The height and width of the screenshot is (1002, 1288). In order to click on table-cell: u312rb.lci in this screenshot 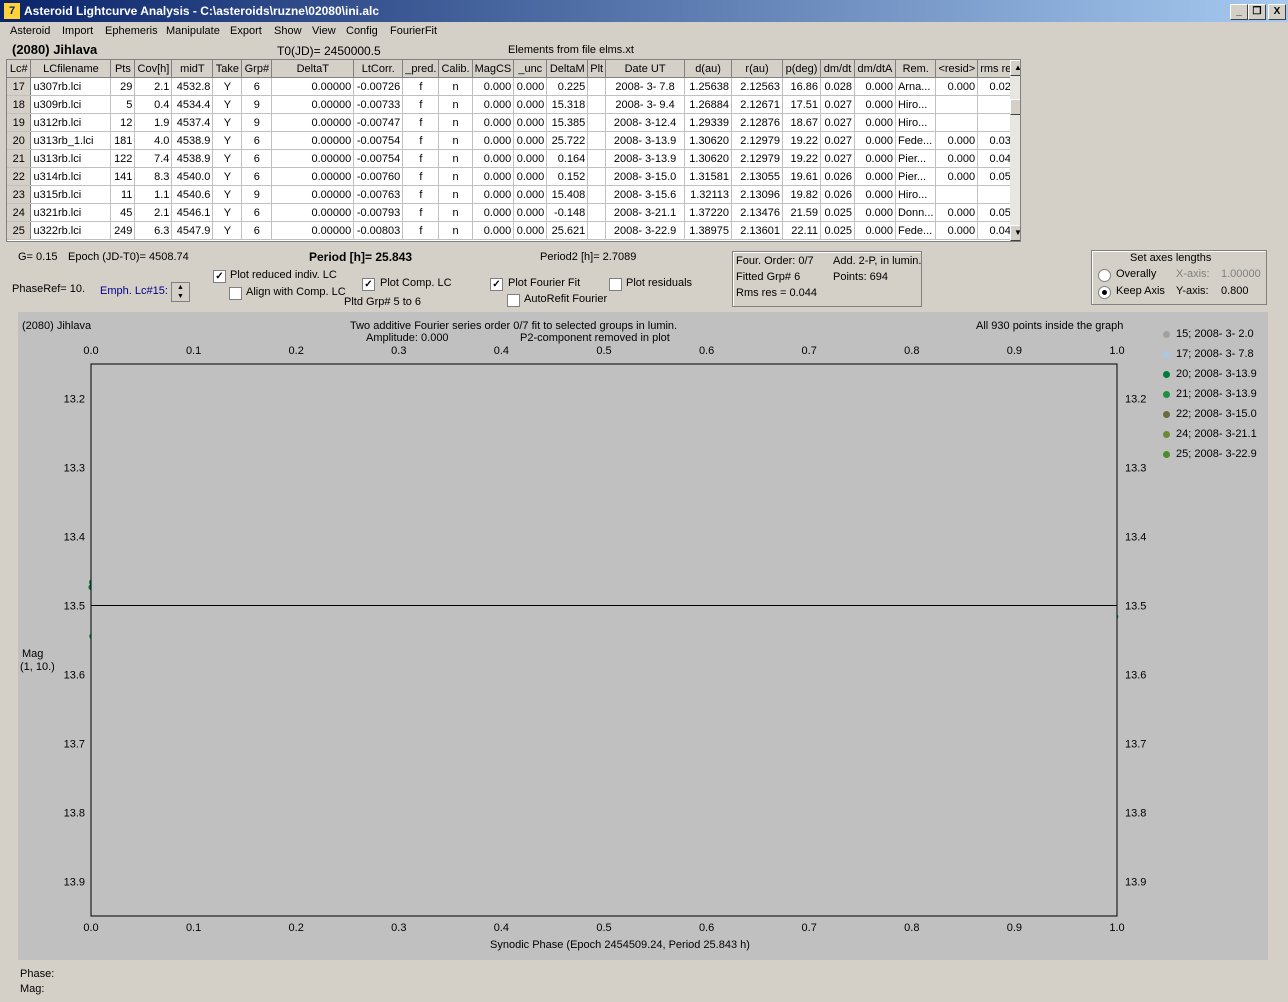, I will do `click(71, 122)`.